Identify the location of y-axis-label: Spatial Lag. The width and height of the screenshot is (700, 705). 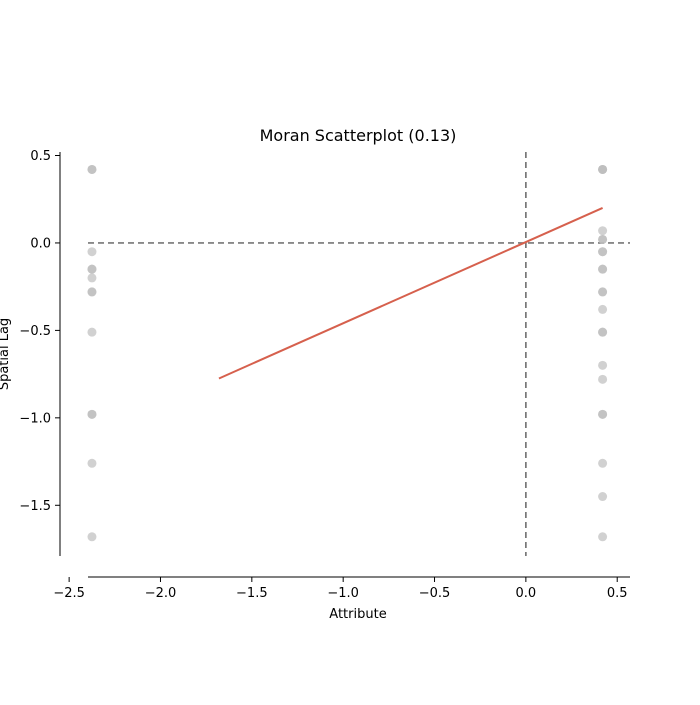
(6, 354).